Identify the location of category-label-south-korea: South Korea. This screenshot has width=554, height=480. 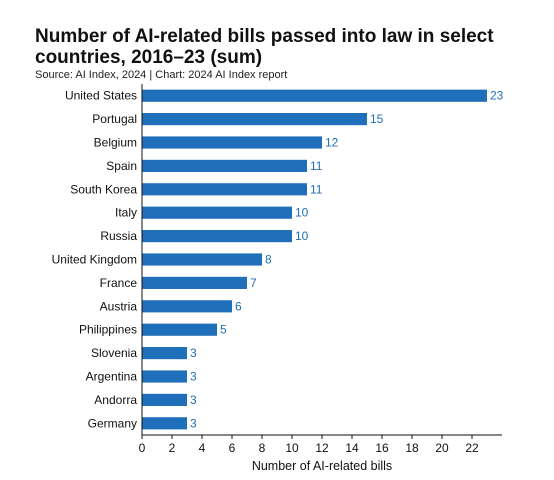
(103, 189).